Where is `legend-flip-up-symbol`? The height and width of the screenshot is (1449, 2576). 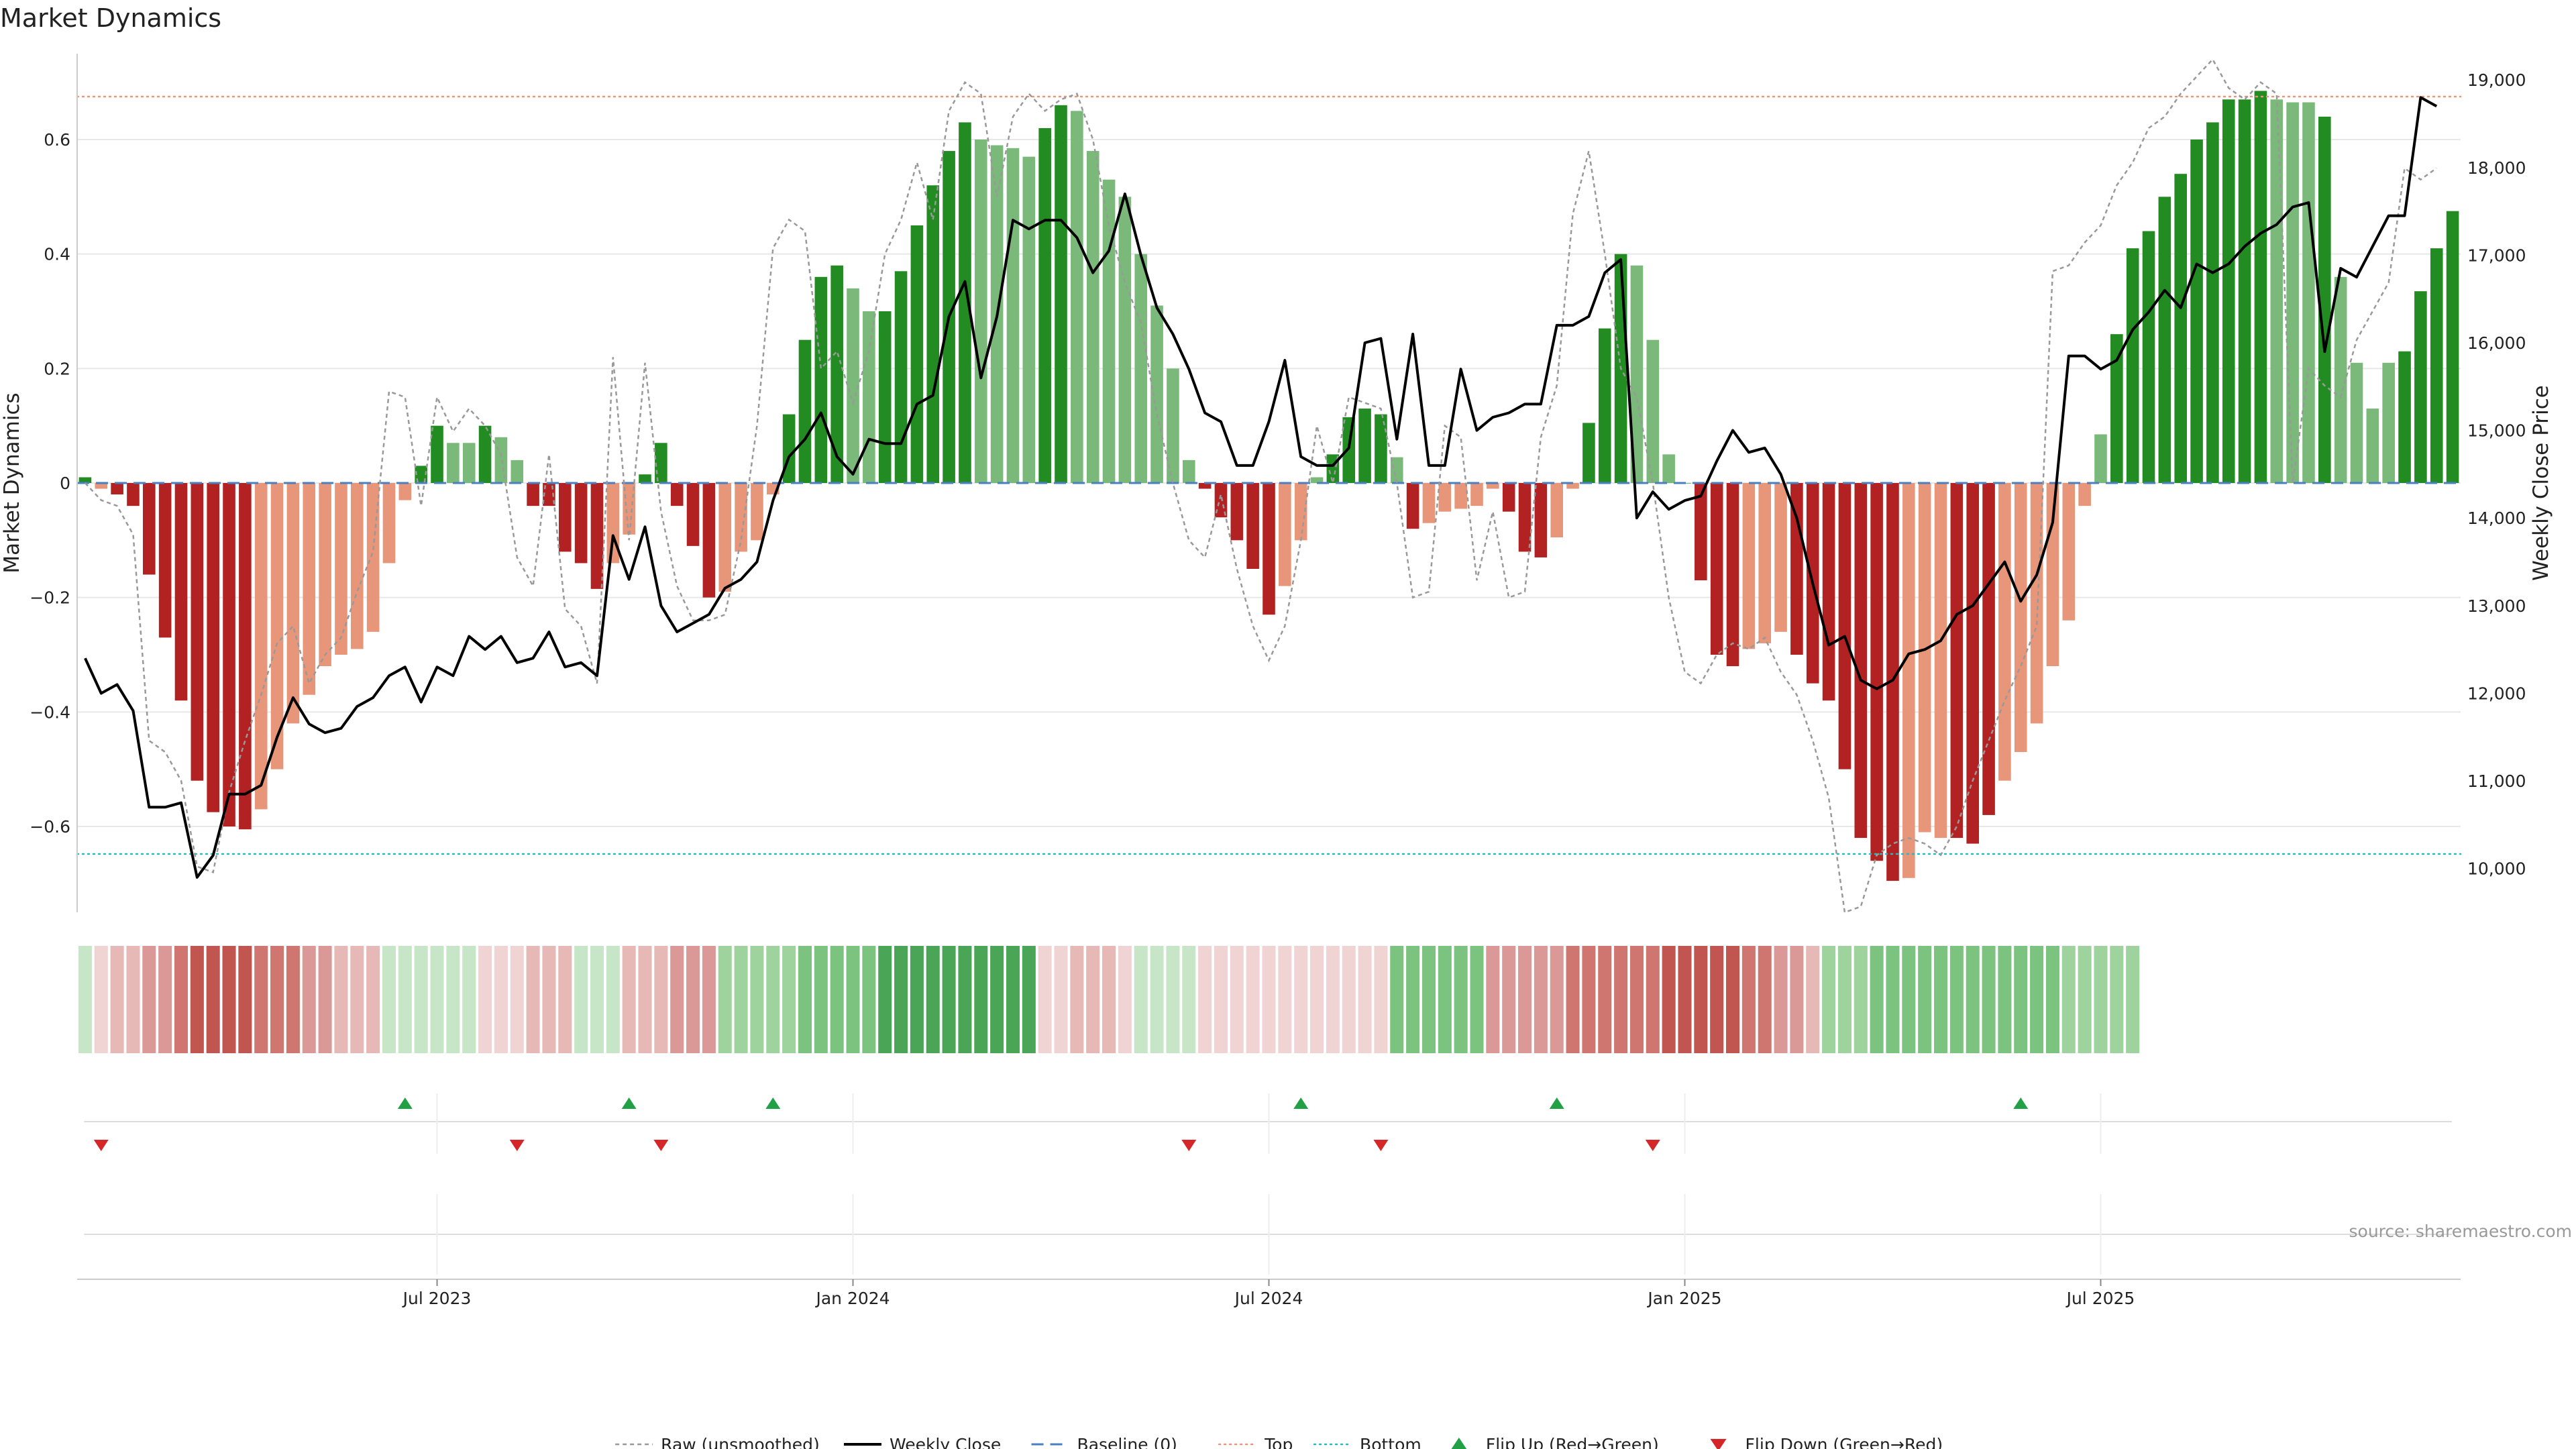 legend-flip-up-symbol is located at coordinates (1459, 1443).